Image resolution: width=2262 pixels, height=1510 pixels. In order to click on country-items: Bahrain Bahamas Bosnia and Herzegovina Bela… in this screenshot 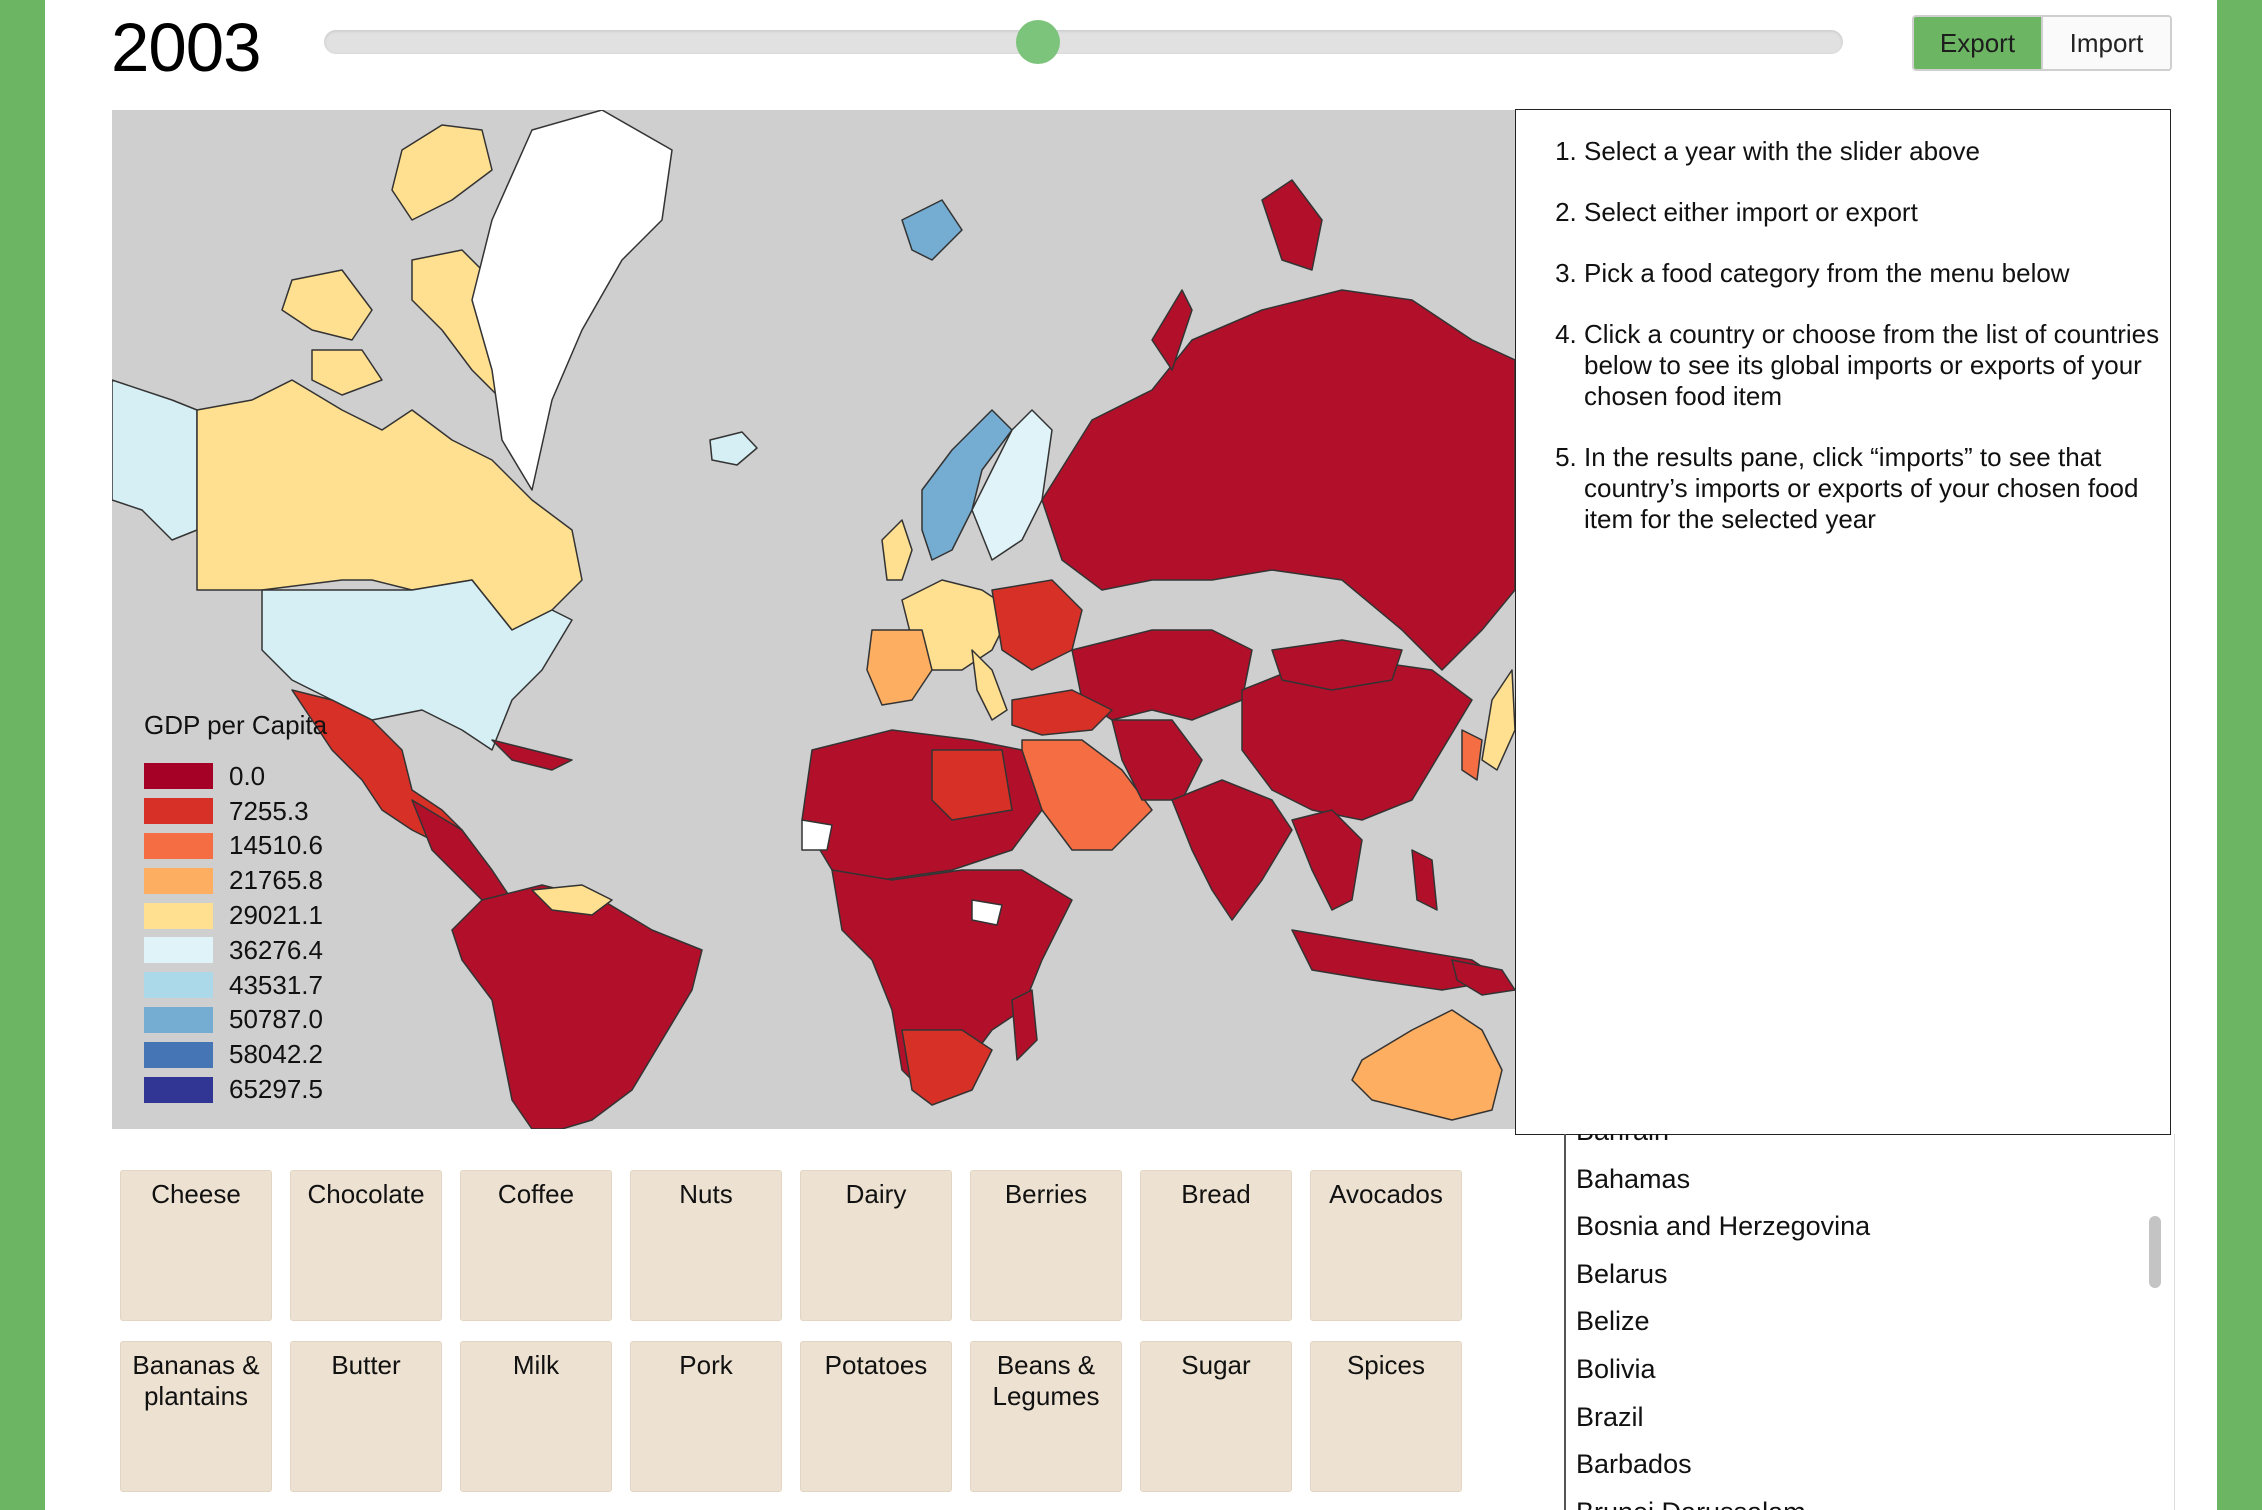, I will do `click(1870, 1322)`.